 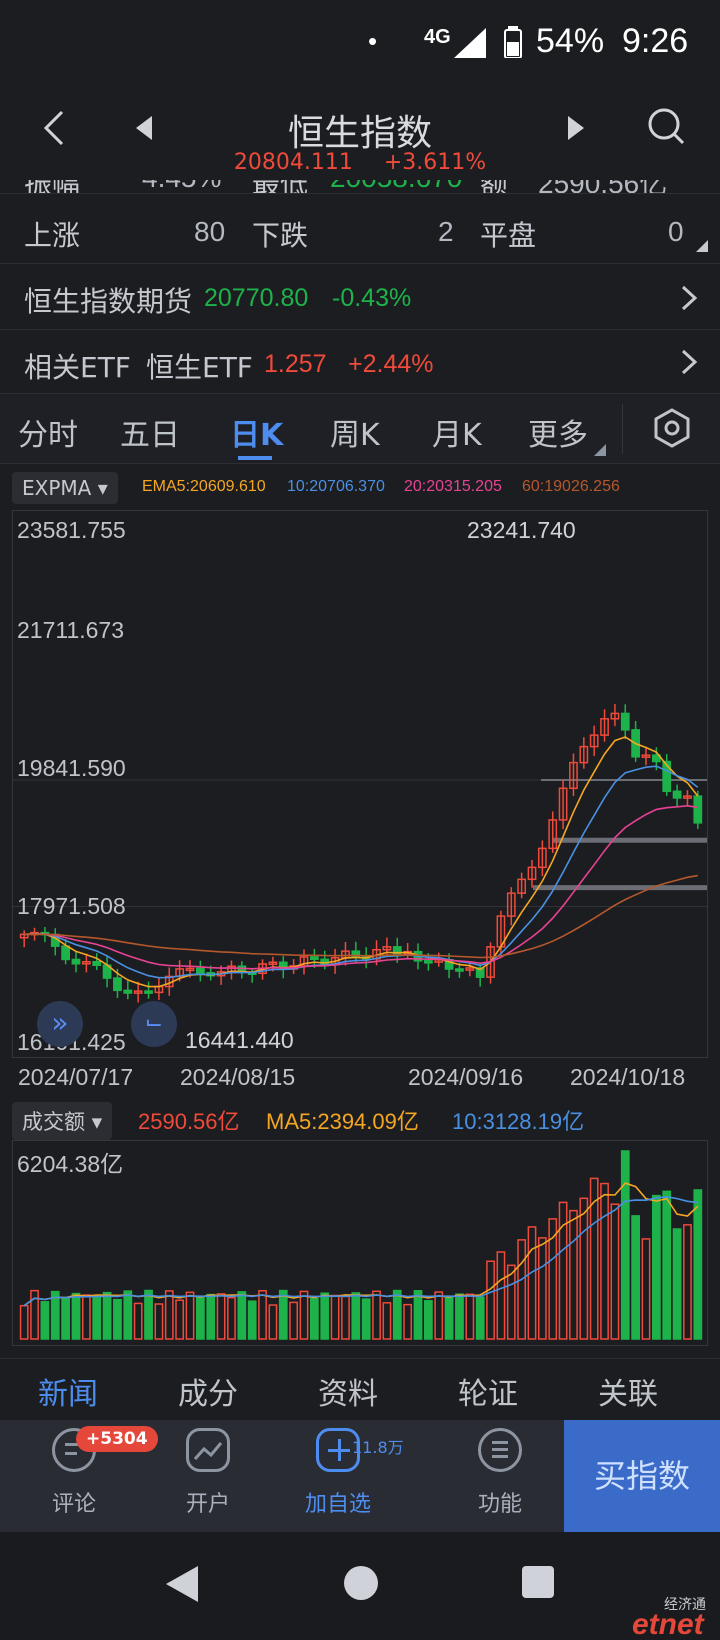 I want to click on buy-index-button: 买指数, so click(x=642, y=1476).